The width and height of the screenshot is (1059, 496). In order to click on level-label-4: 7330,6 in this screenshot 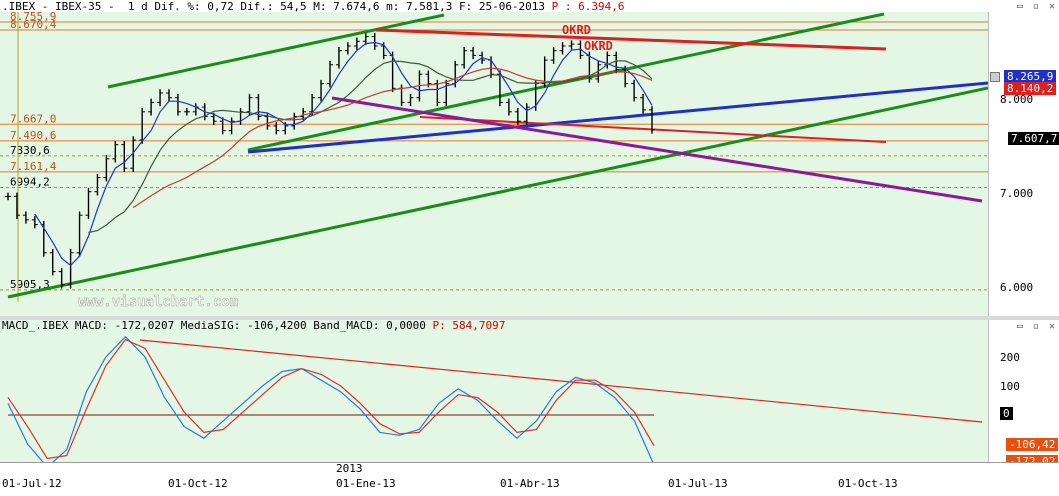, I will do `click(30, 150)`.